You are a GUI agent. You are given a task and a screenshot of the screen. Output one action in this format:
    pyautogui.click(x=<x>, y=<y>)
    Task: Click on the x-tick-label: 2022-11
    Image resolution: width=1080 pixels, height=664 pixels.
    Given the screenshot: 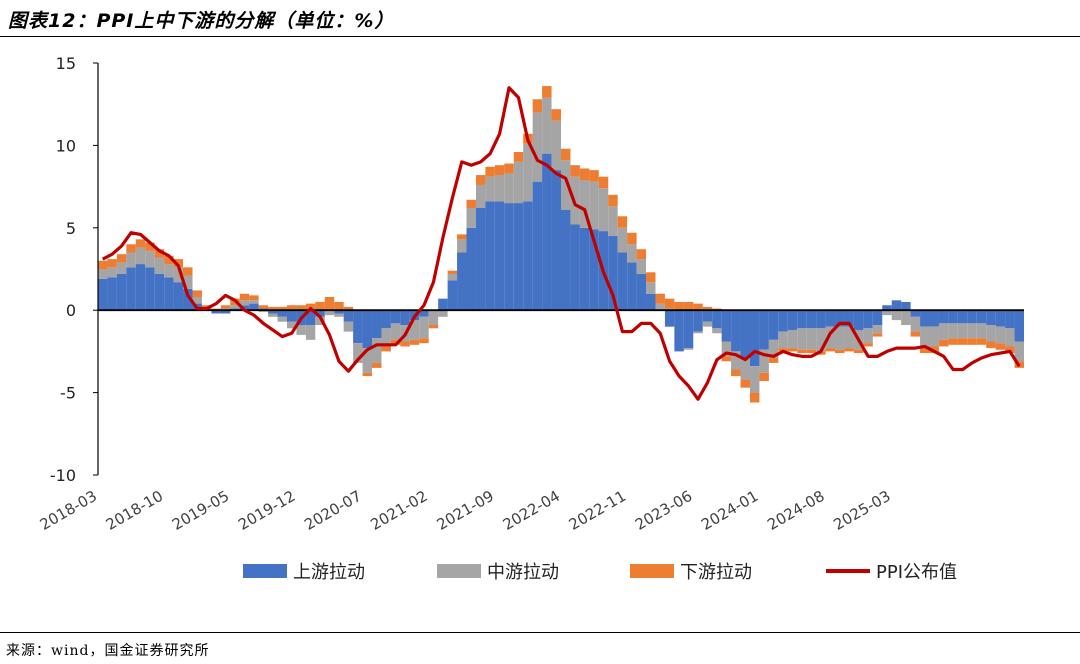 What is the action you would take?
    pyautogui.click(x=597, y=510)
    